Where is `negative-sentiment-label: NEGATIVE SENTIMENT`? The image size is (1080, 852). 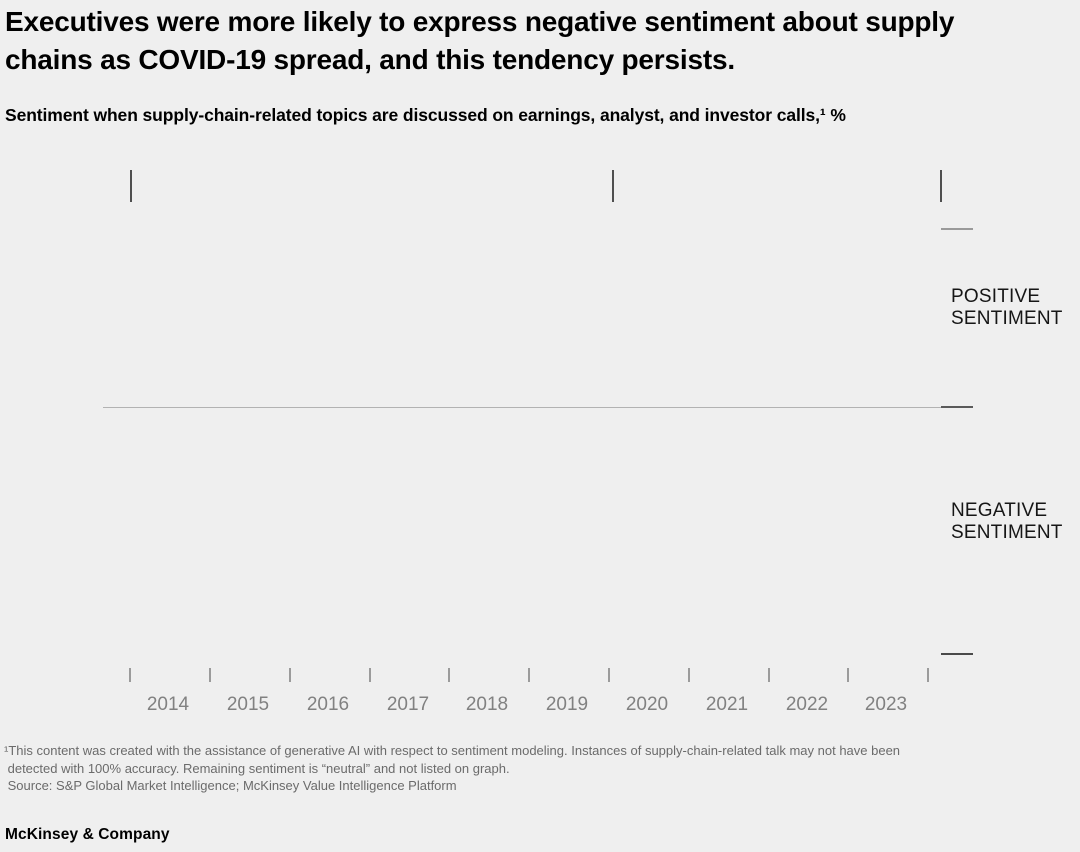
negative-sentiment-label: NEGATIVE SENTIMENT is located at coordinates (1007, 521).